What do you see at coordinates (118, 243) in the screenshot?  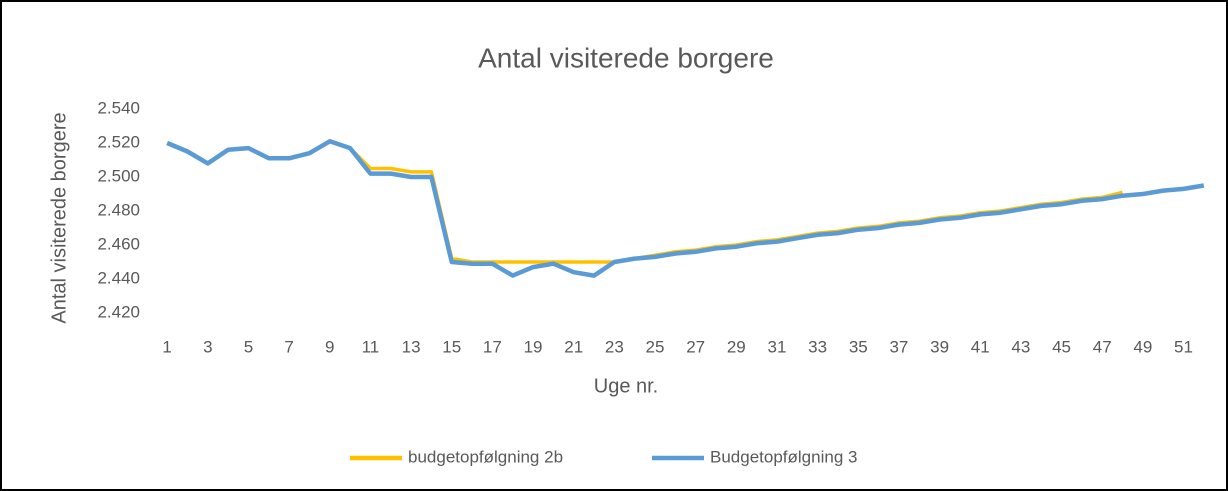 I see `y-tick-label: 2.460` at bounding box center [118, 243].